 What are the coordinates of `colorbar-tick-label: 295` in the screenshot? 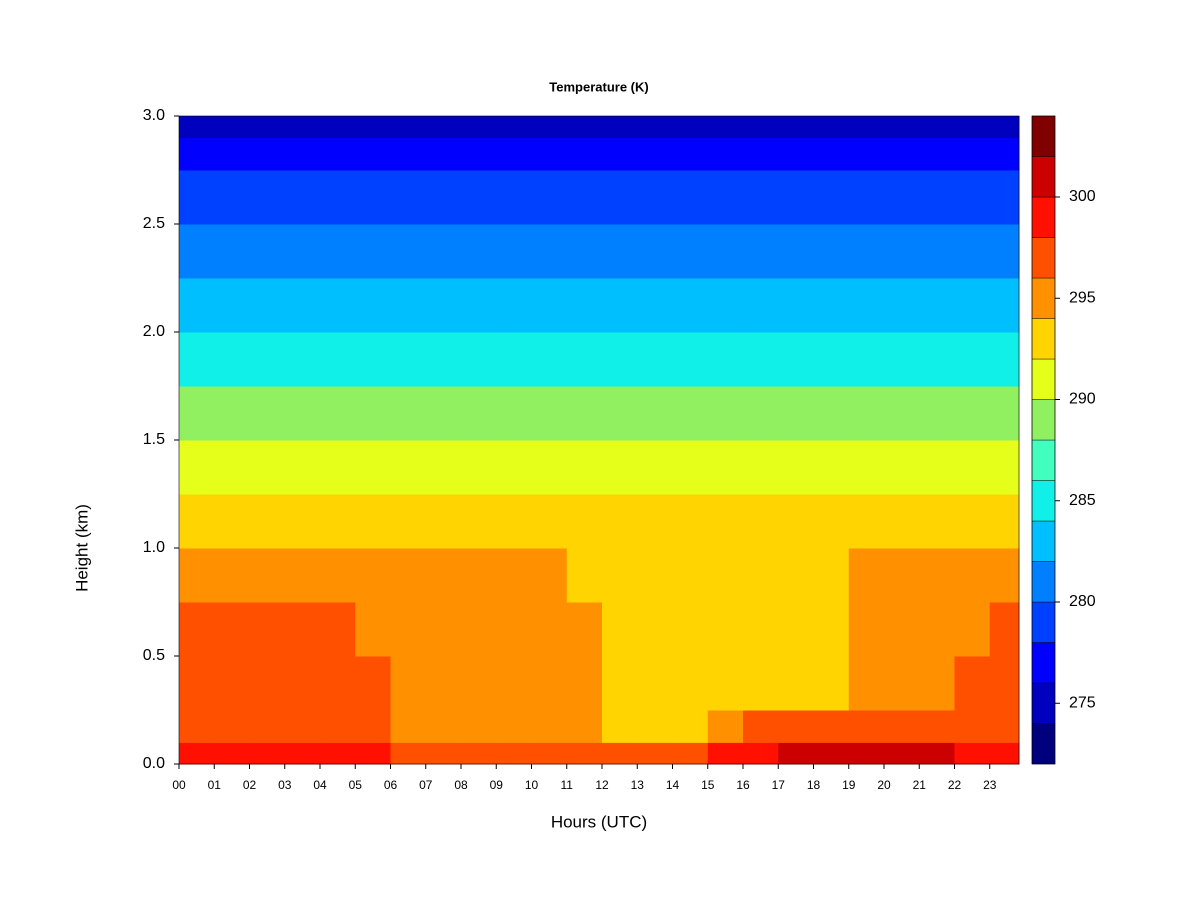 It's located at (1082, 297).